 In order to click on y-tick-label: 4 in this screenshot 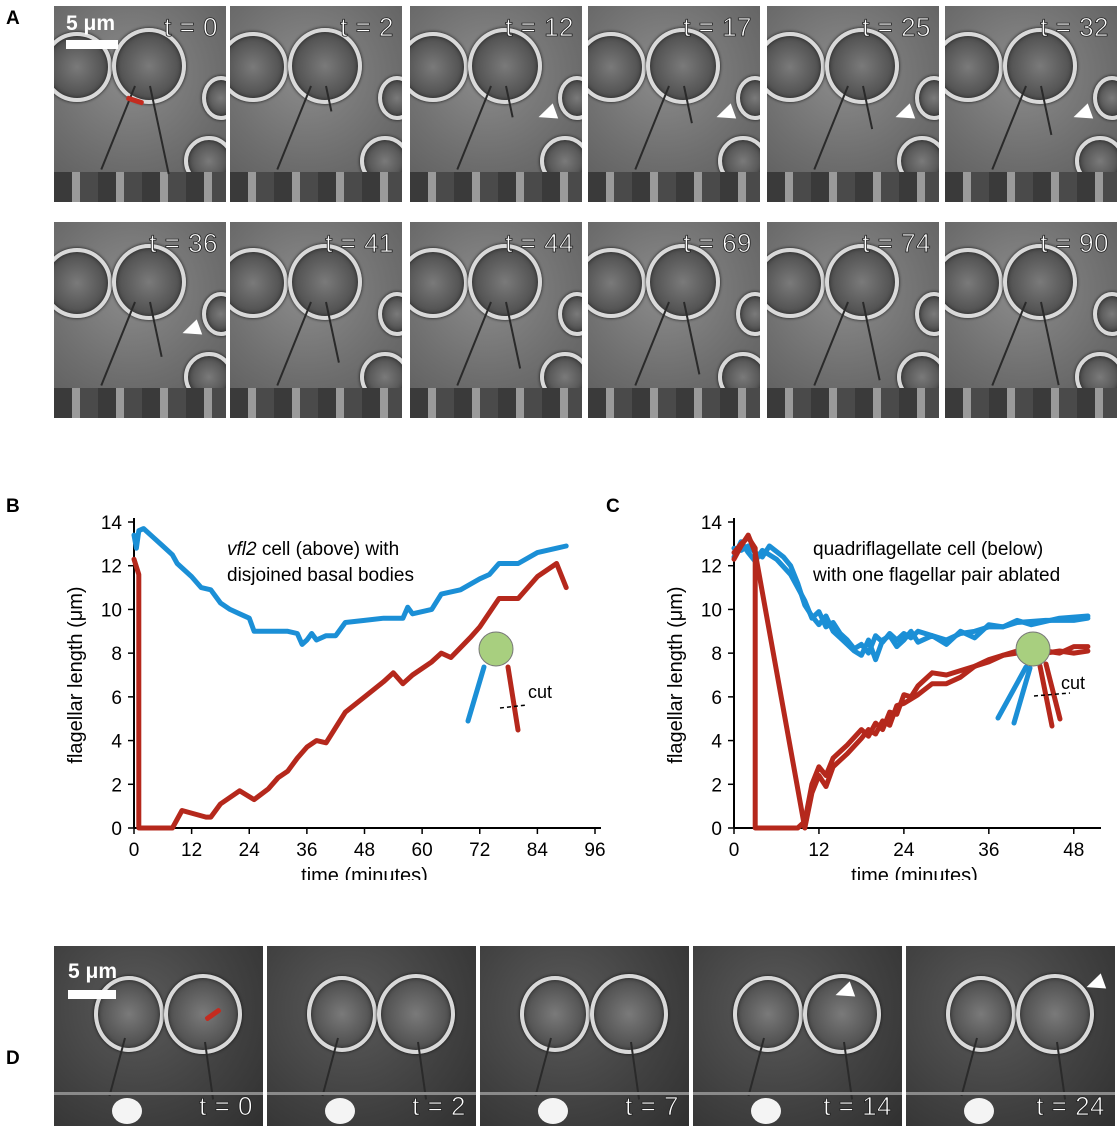, I will do `click(716, 742)`.